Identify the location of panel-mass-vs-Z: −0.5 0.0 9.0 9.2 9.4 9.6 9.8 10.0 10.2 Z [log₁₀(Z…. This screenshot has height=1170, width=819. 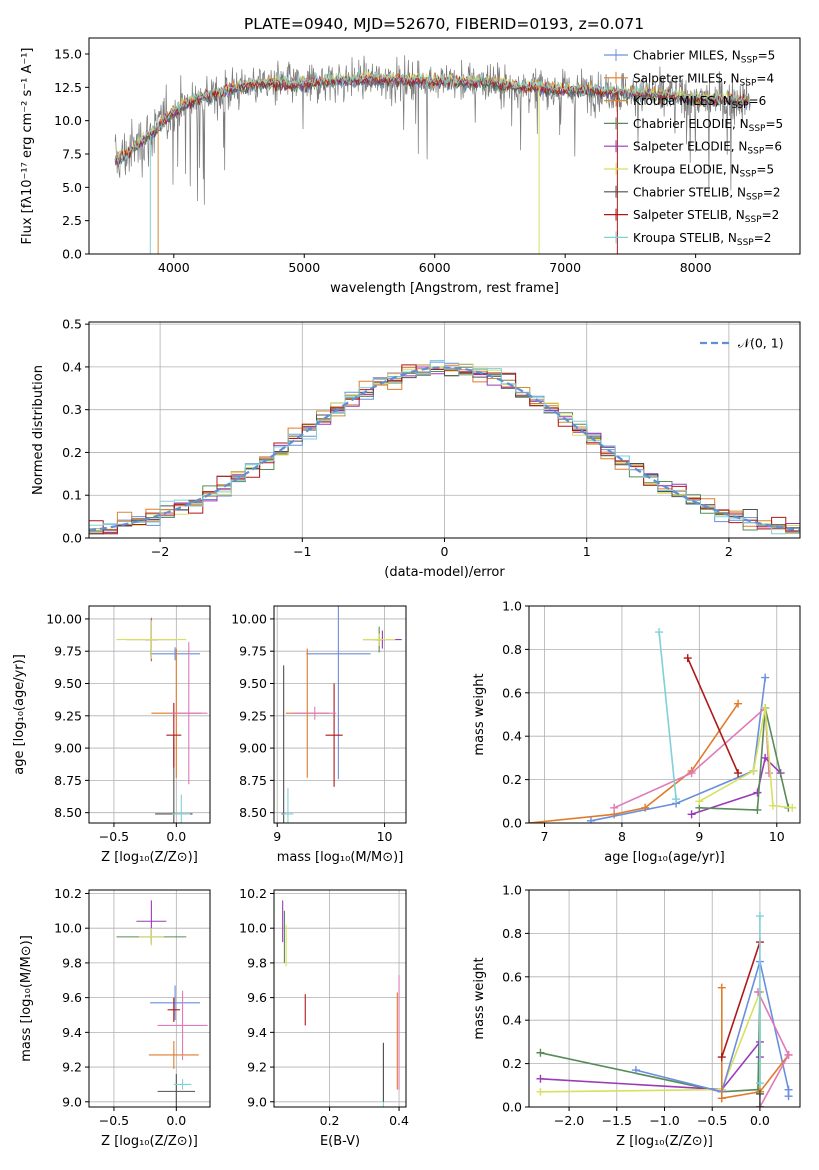
(115, 1017).